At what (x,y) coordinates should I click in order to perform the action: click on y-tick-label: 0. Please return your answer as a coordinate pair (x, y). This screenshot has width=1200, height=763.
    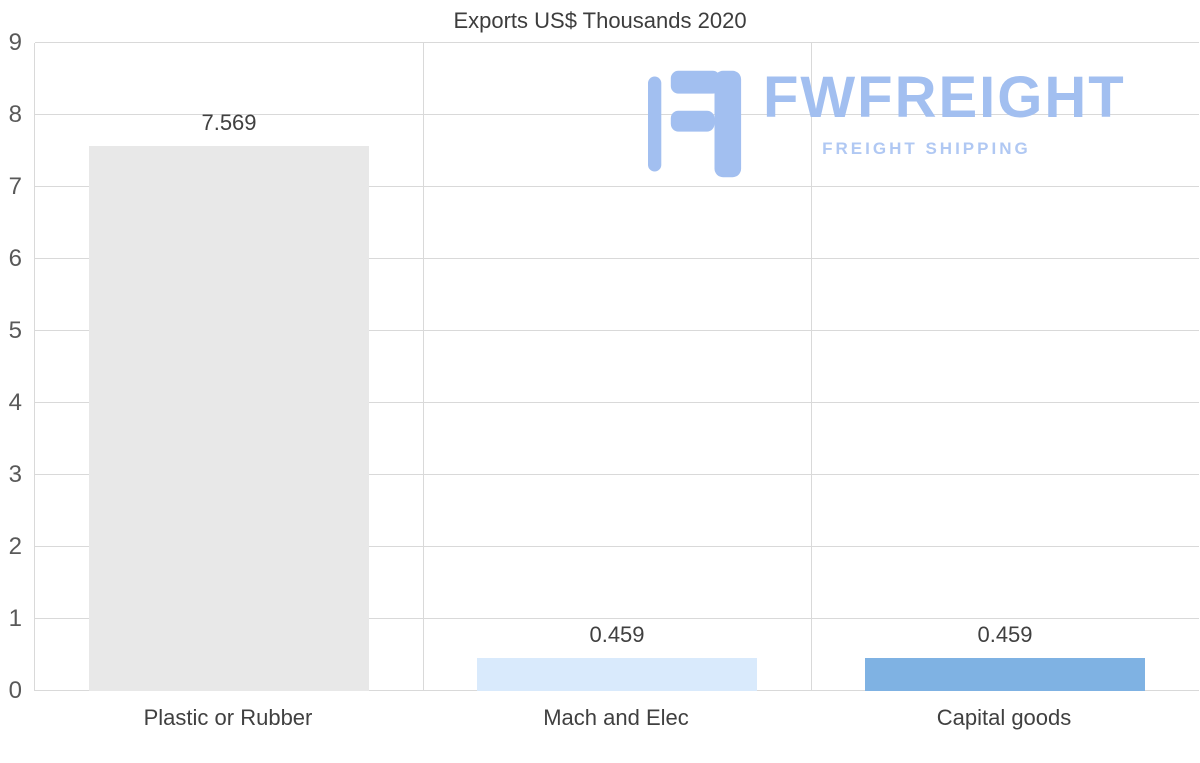
    Looking at the image, I should click on (15, 690).